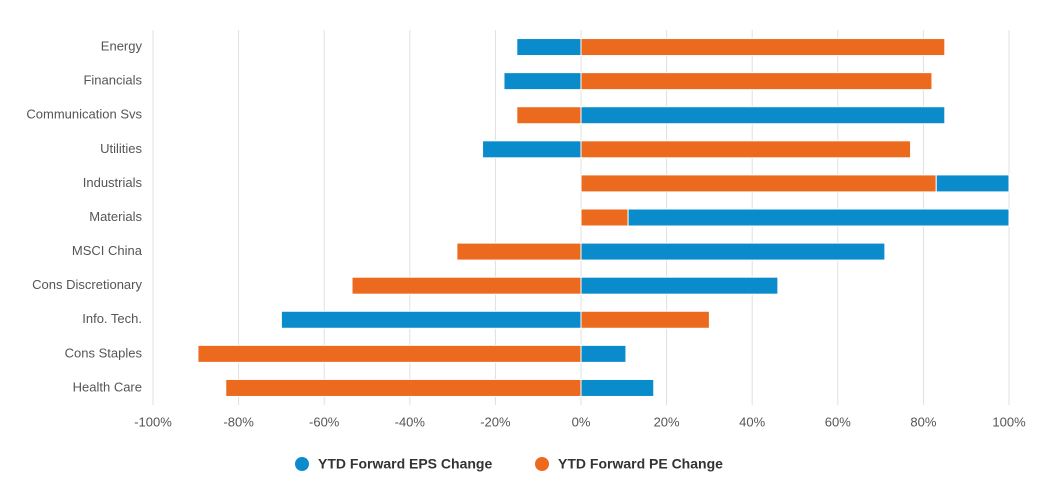  Describe the element at coordinates (1009, 421) in the screenshot. I see `x-tick-label: 100%` at that location.